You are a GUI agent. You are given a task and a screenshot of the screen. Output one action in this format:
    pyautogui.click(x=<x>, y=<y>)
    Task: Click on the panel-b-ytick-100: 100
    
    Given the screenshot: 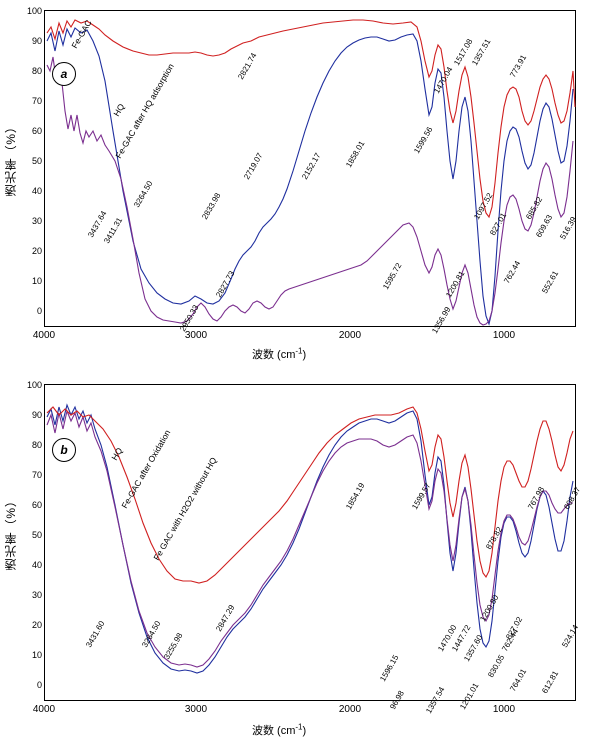 What is the action you would take?
    pyautogui.click(x=34, y=385)
    